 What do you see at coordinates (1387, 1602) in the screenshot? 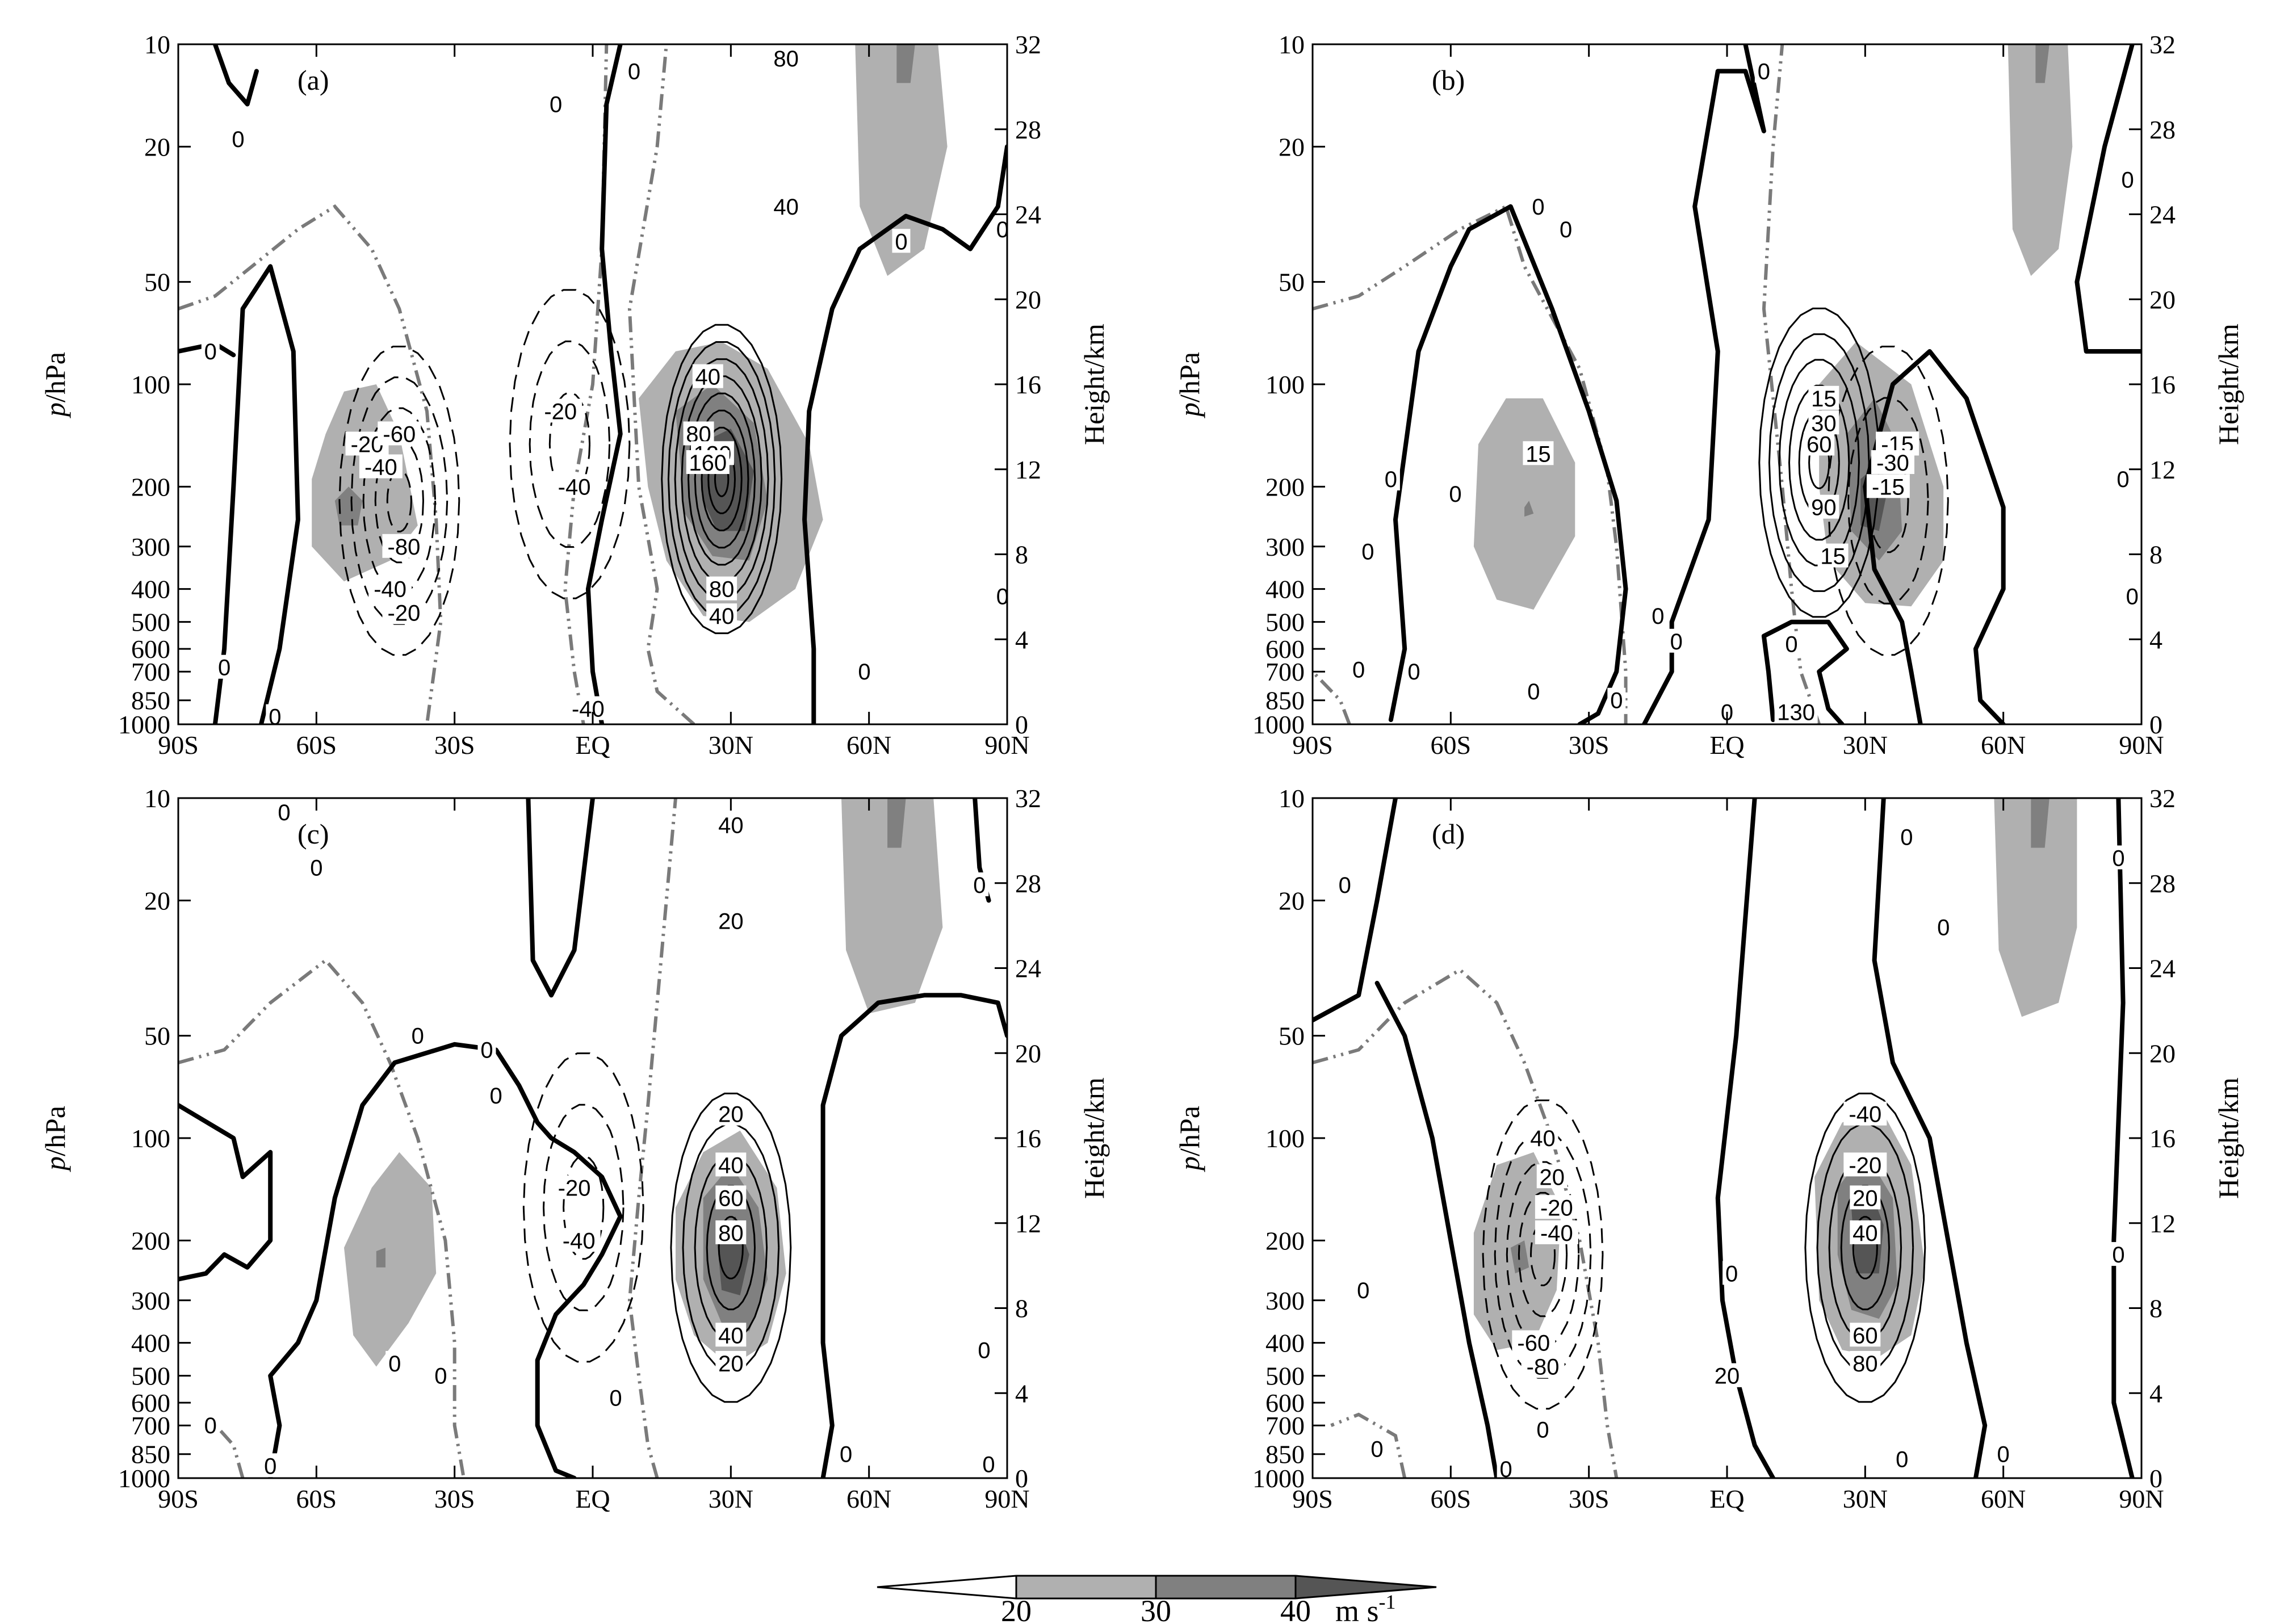
I see `colorbar-unit-exponent: -1` at bounding box center [1387, 1602].